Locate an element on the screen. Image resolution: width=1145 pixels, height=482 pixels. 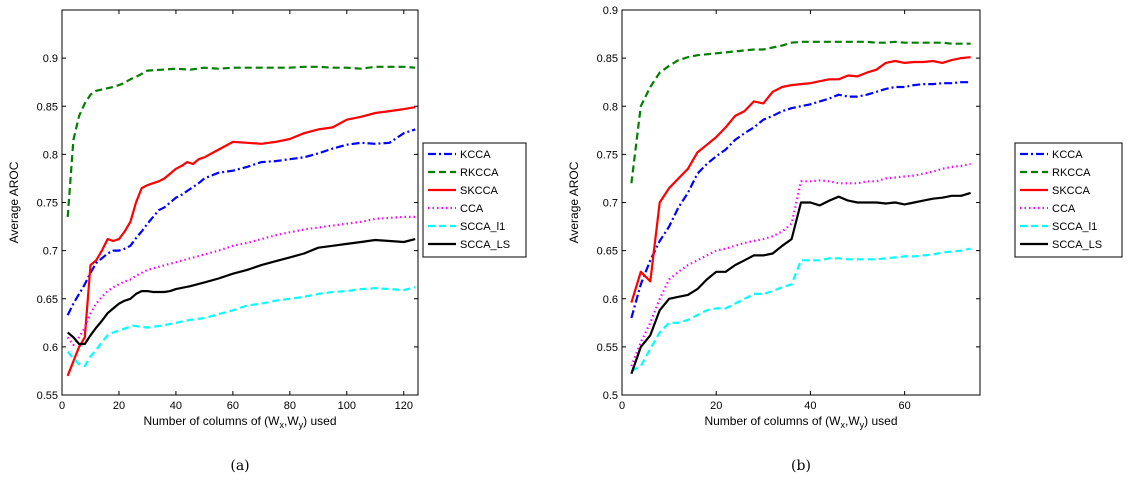
series-line-cca is located at coordinates (800, 264).